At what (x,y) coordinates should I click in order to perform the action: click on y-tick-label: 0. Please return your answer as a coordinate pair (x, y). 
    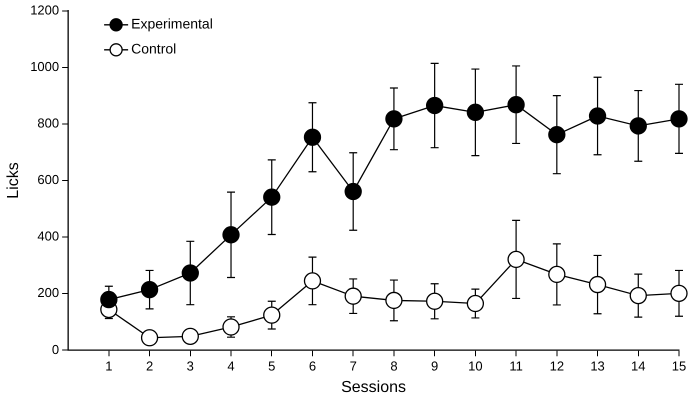
    Looking at the image, I should click on (56, 349).